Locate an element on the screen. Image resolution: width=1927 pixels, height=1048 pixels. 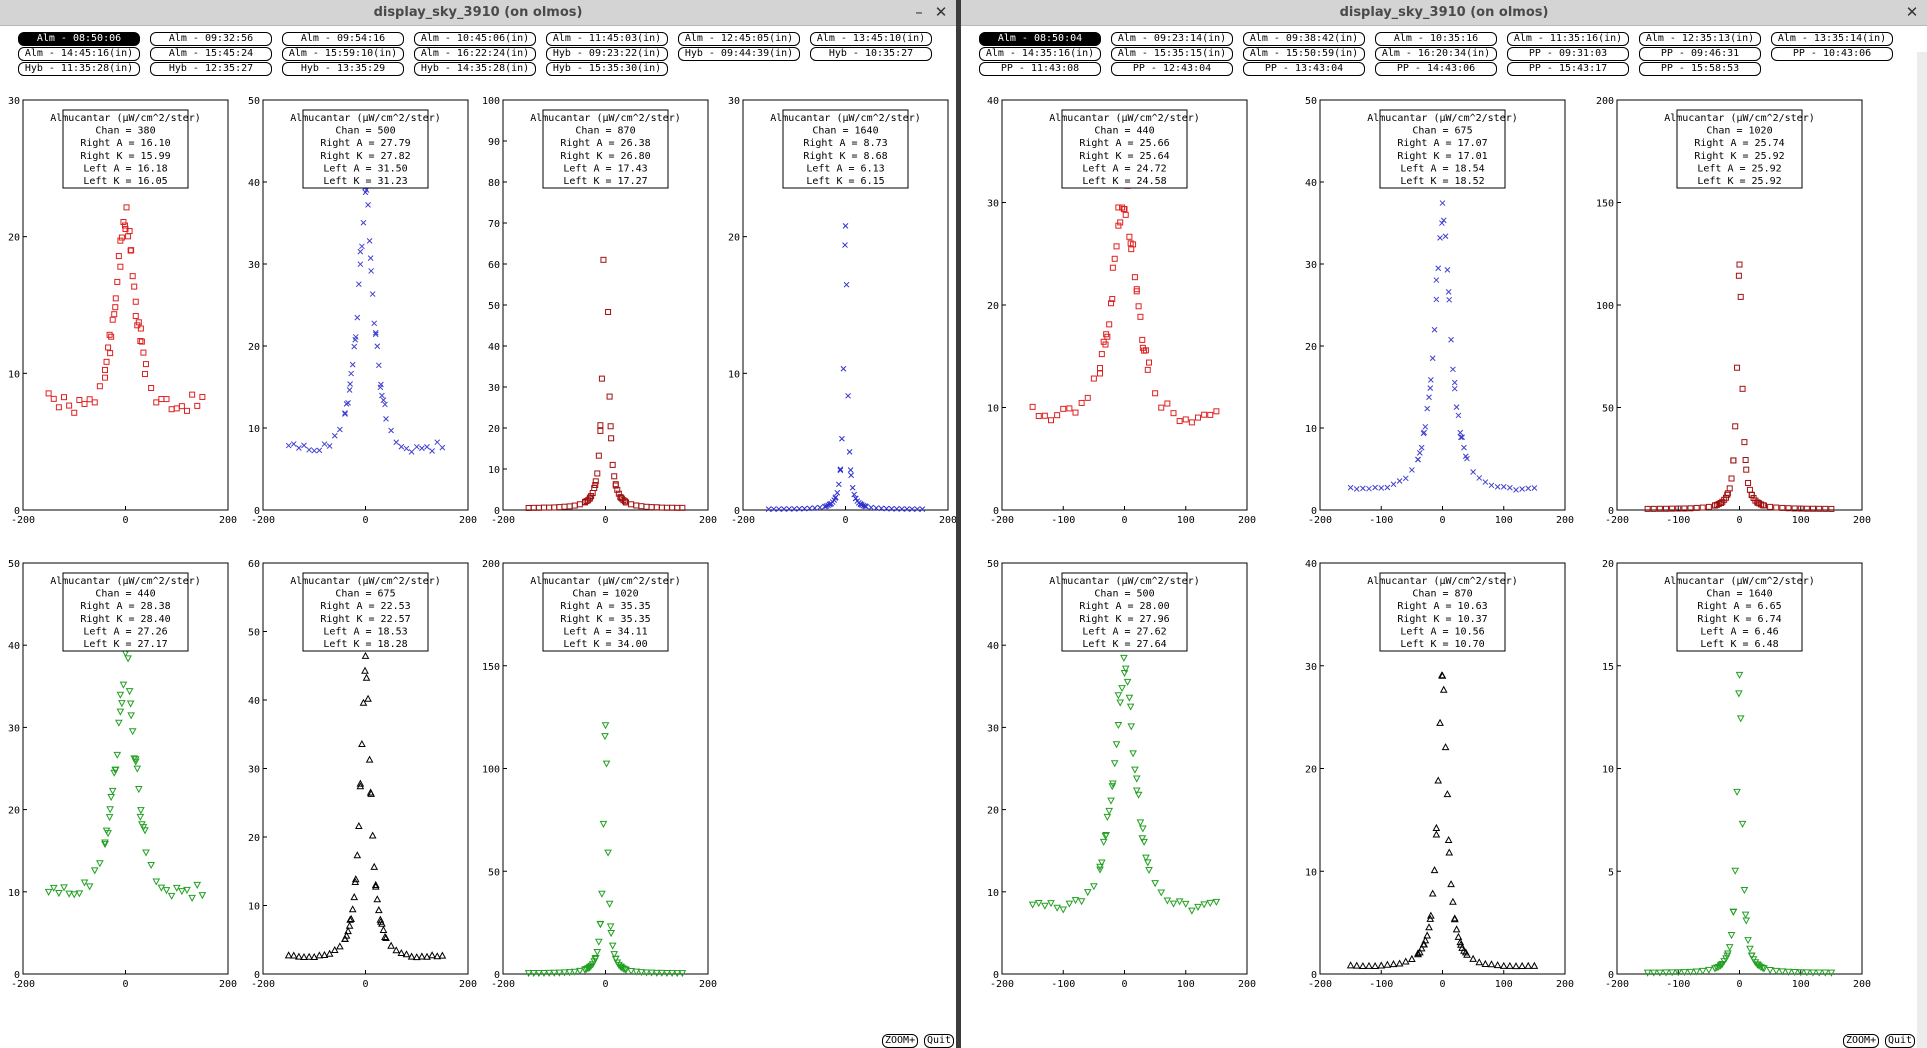
time-button: PP - 15:58:53 is located at coordinates (1700, 69).